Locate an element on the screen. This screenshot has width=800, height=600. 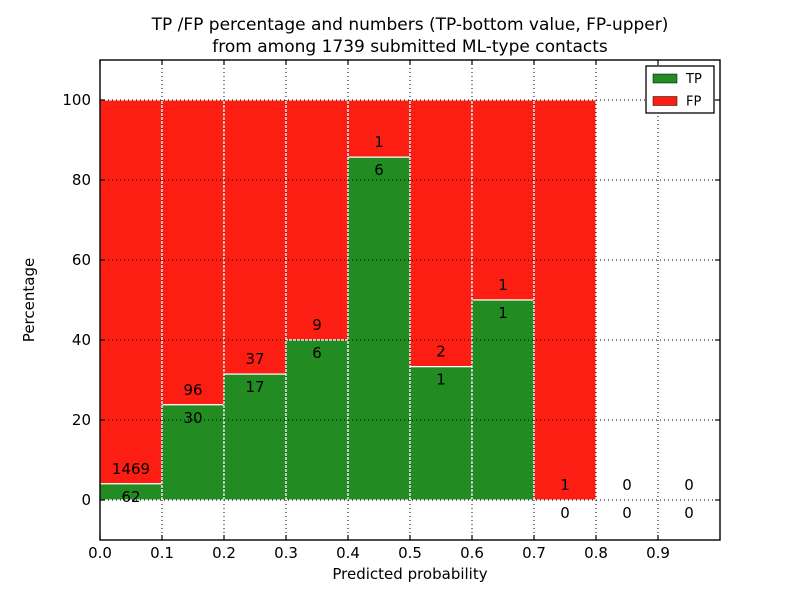
fp-count-label: 9 is located at coordinates (317, 325).